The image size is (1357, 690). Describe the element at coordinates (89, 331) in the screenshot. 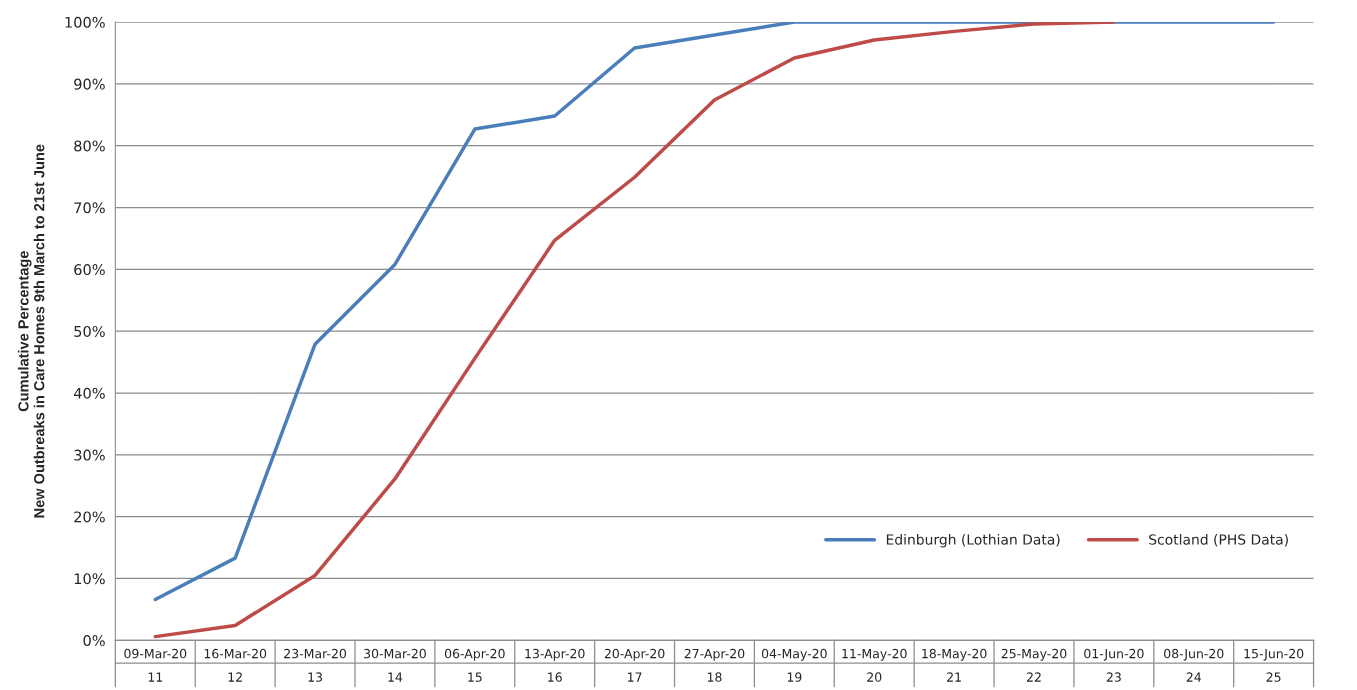

I see `y-tick-label: 50%` at that location.